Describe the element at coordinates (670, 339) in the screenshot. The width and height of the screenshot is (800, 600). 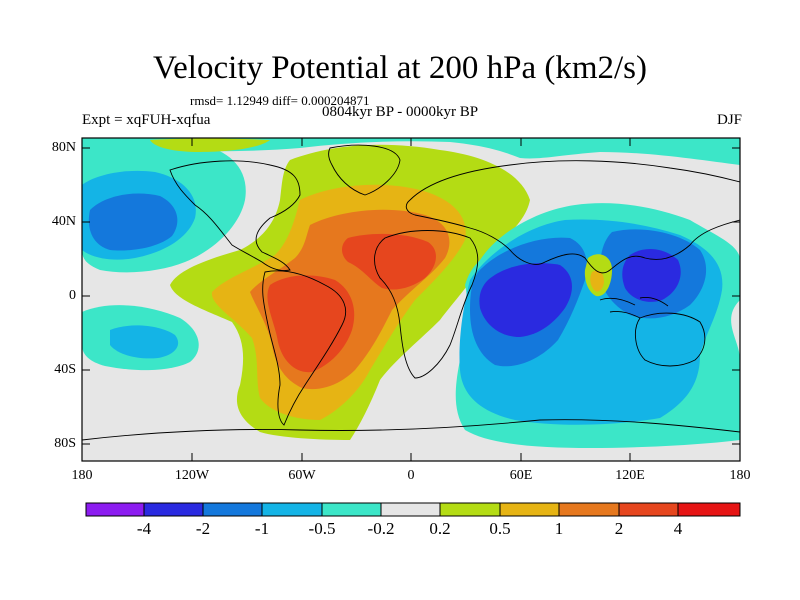
I see `australia-coast` at that location.